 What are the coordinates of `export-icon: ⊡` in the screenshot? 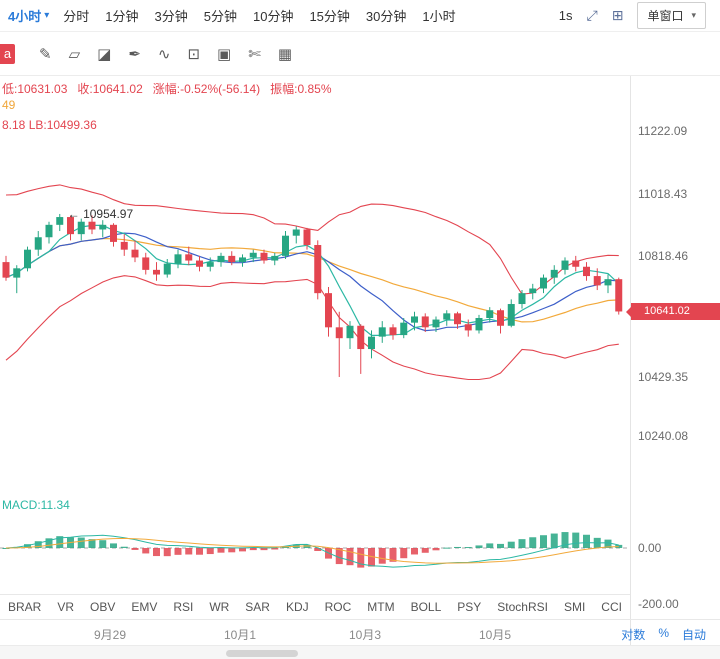 It's located at (194, 54).